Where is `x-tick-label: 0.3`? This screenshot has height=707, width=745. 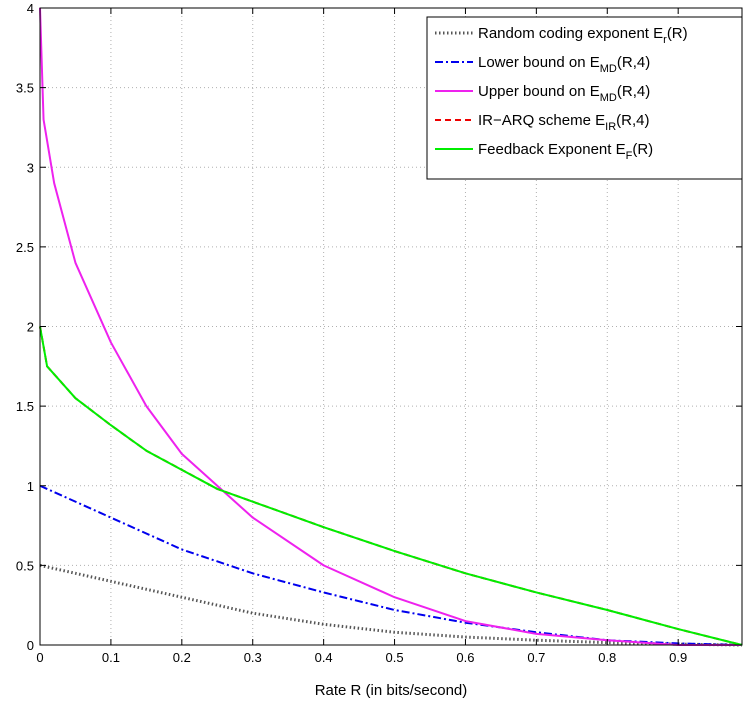 x-tick-label: 0.3 is located at coordinates (253, 657).